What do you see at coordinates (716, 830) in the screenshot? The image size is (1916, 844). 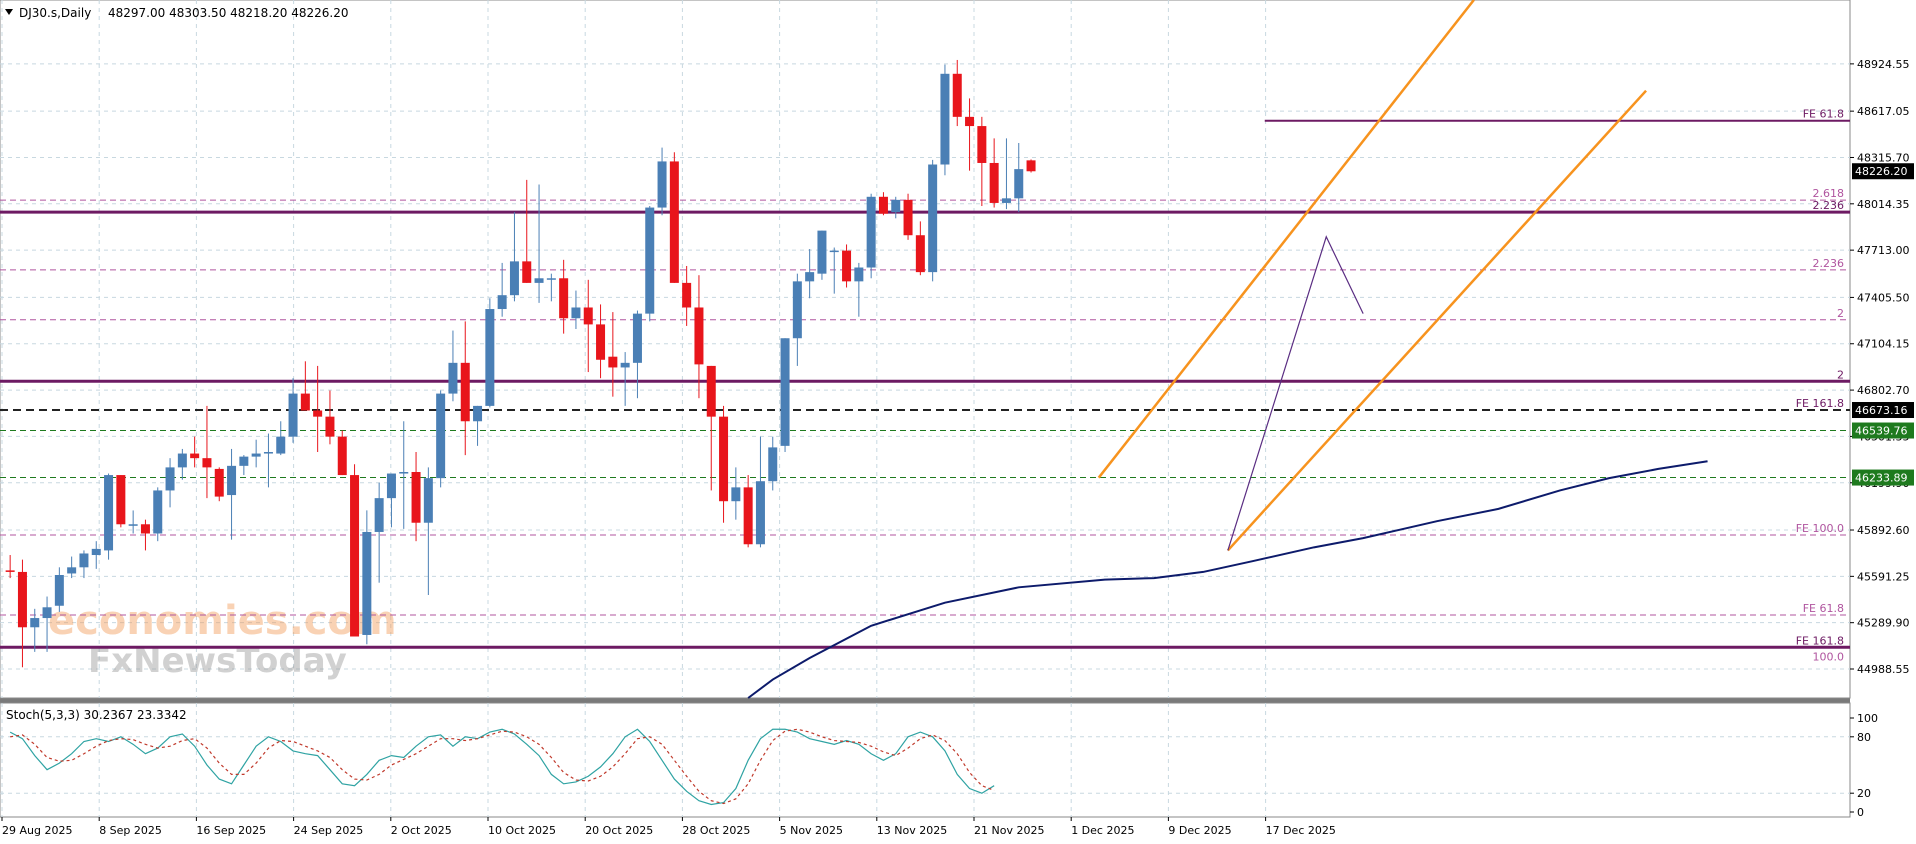 I see `date-tick-label: 28 Oct 2025` at bounding box center [716, 830].